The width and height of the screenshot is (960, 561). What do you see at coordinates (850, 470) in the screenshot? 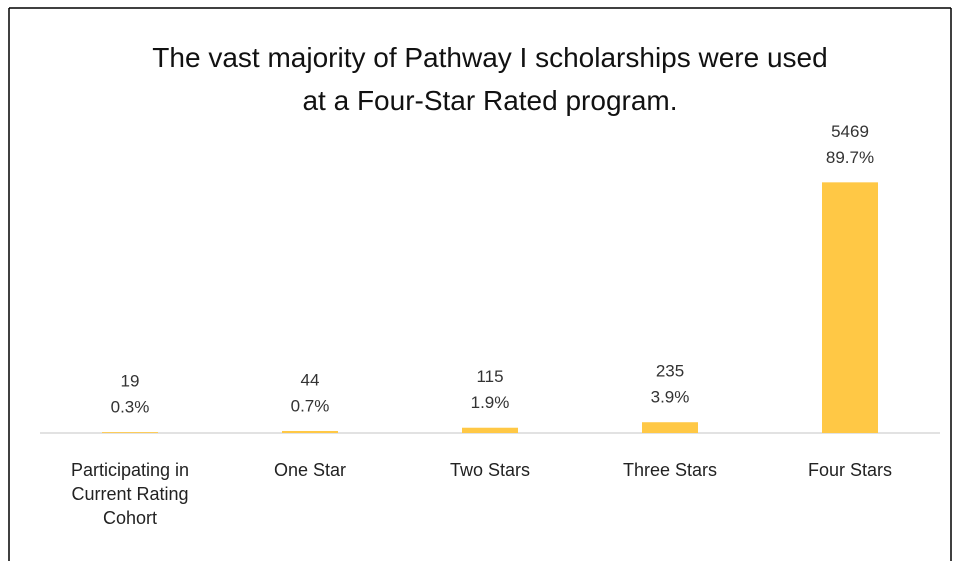
I see `x-tick-label: Four Stars` at bounding box center [850, 470].